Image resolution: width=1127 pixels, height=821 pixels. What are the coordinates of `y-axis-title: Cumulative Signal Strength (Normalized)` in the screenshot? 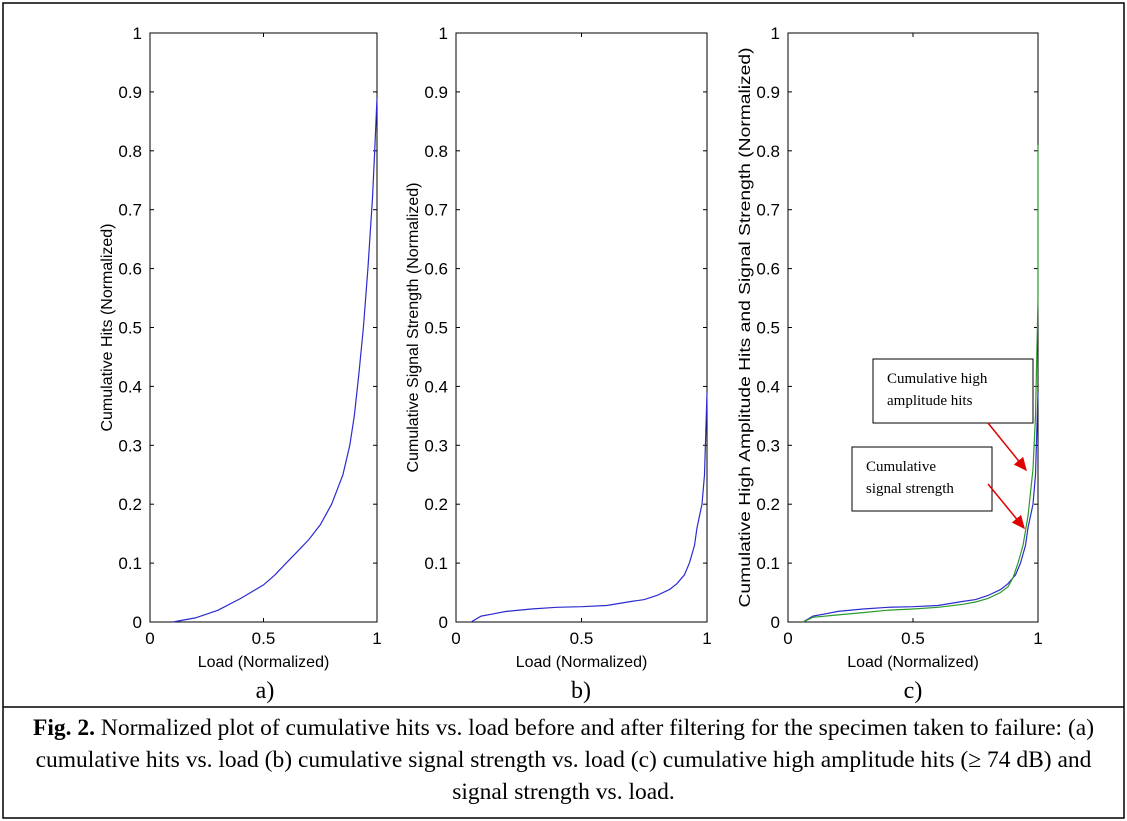 It's located at (413, 328).